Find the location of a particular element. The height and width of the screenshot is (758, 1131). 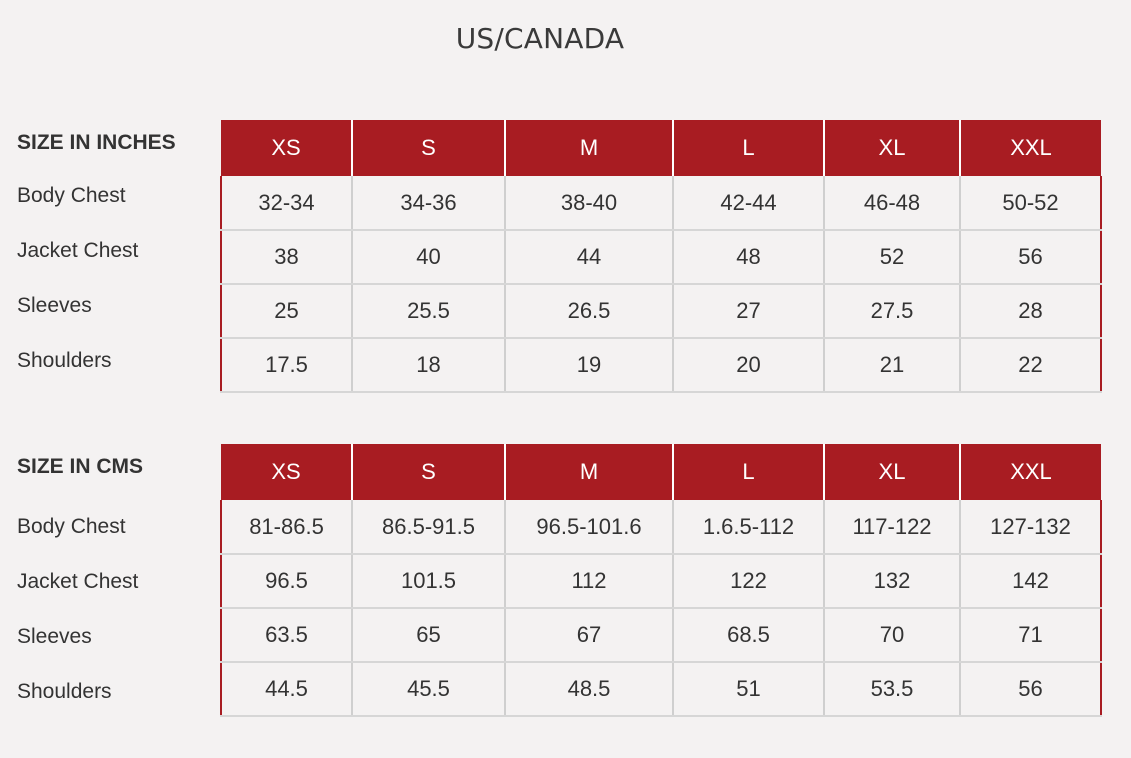

table-row: 96.5 101.5 112 122 132 142 is located at coordinates (661, 581).